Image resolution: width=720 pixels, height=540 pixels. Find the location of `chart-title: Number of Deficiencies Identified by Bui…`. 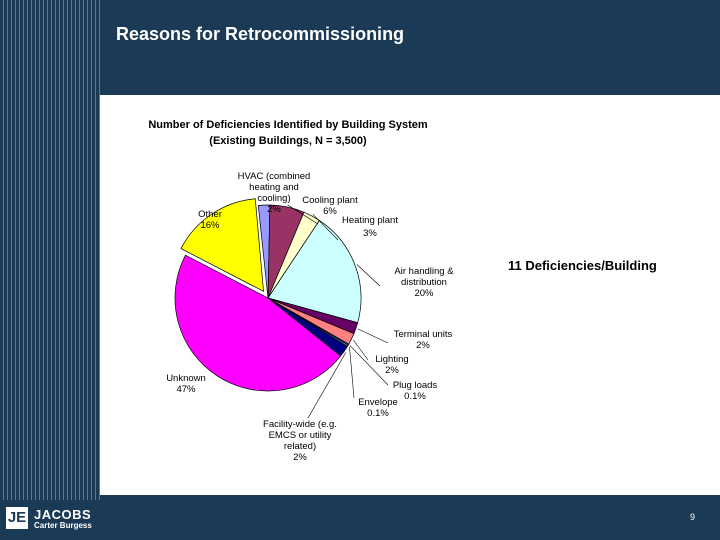

chart-title: Number of Deficiencies Identified by Bui… is located at coordinates (288, 133).